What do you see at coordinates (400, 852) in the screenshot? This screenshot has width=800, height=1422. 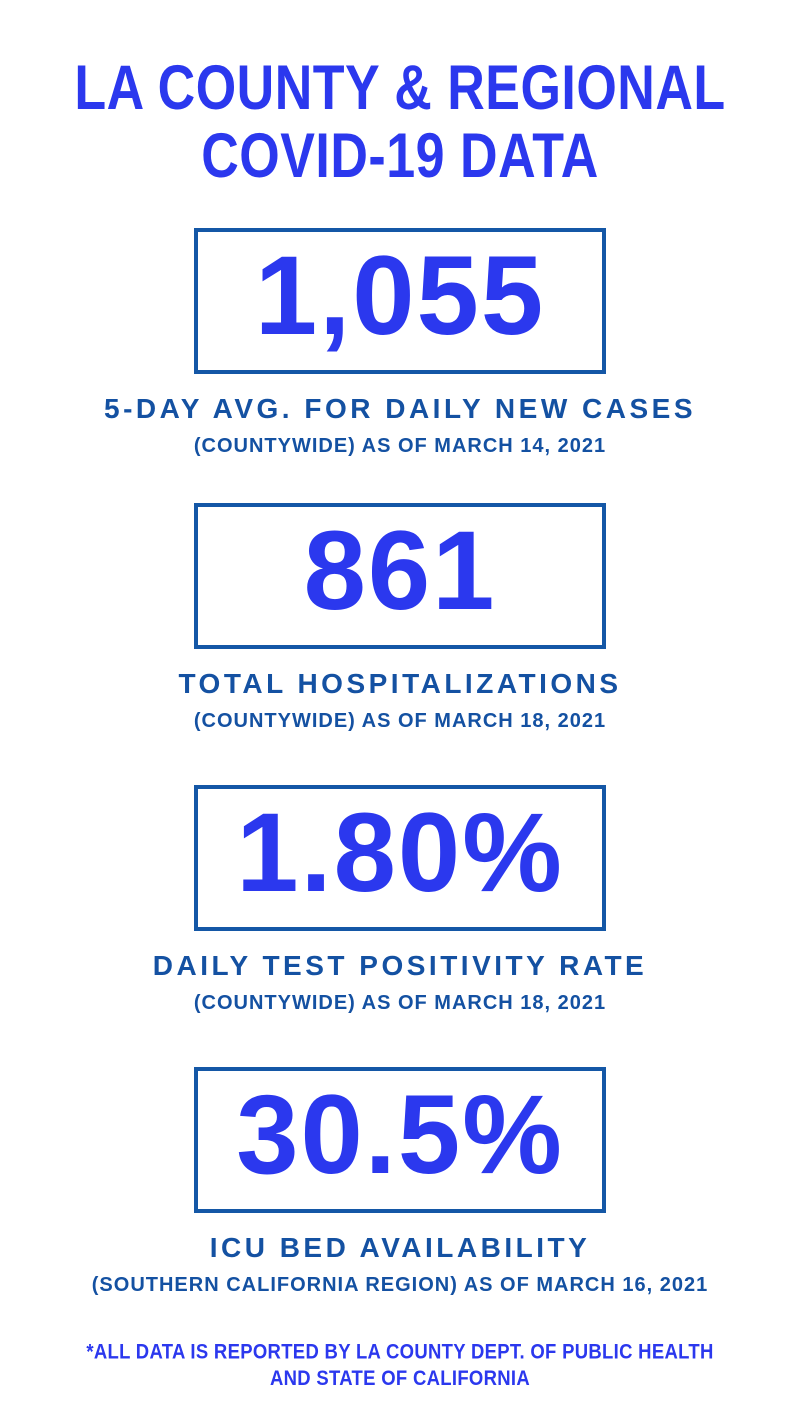 I see `stat-value: 1.80%` at bounding box center [400, 852].